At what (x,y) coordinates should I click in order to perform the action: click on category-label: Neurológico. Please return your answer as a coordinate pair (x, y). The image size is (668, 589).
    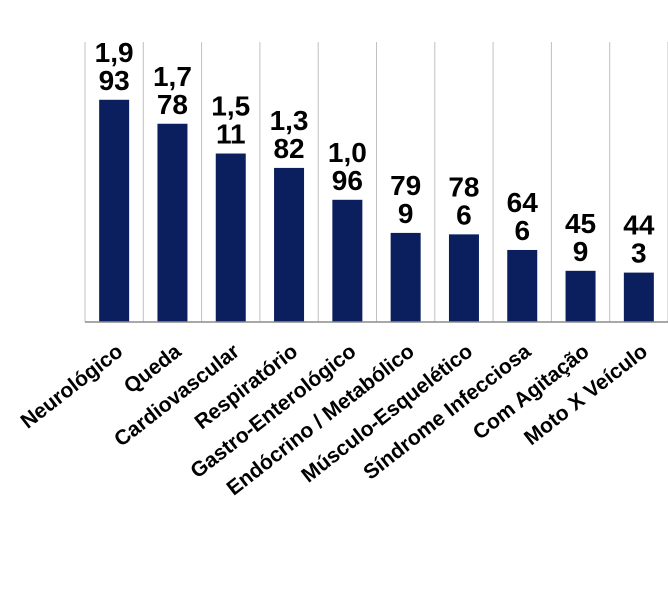
    Looking at the image, I should click on (72, 387).